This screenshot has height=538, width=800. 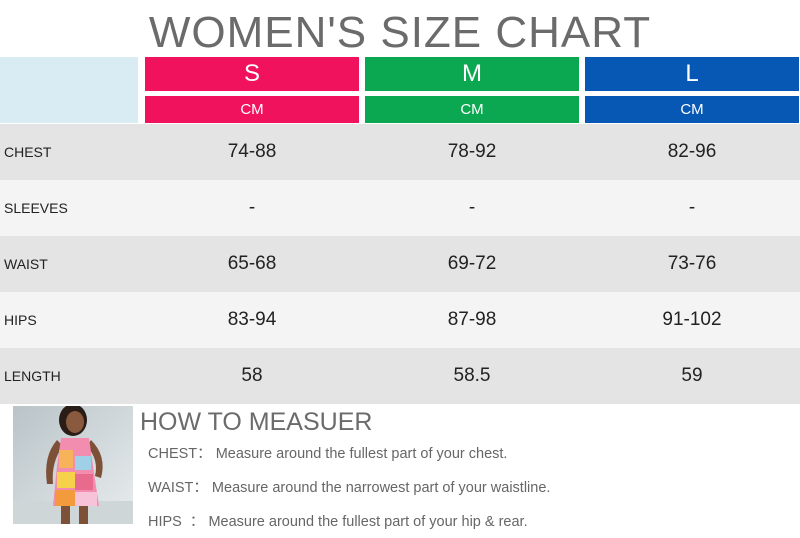 I want to click on size-header-s: S, so click(x=252, y=74).